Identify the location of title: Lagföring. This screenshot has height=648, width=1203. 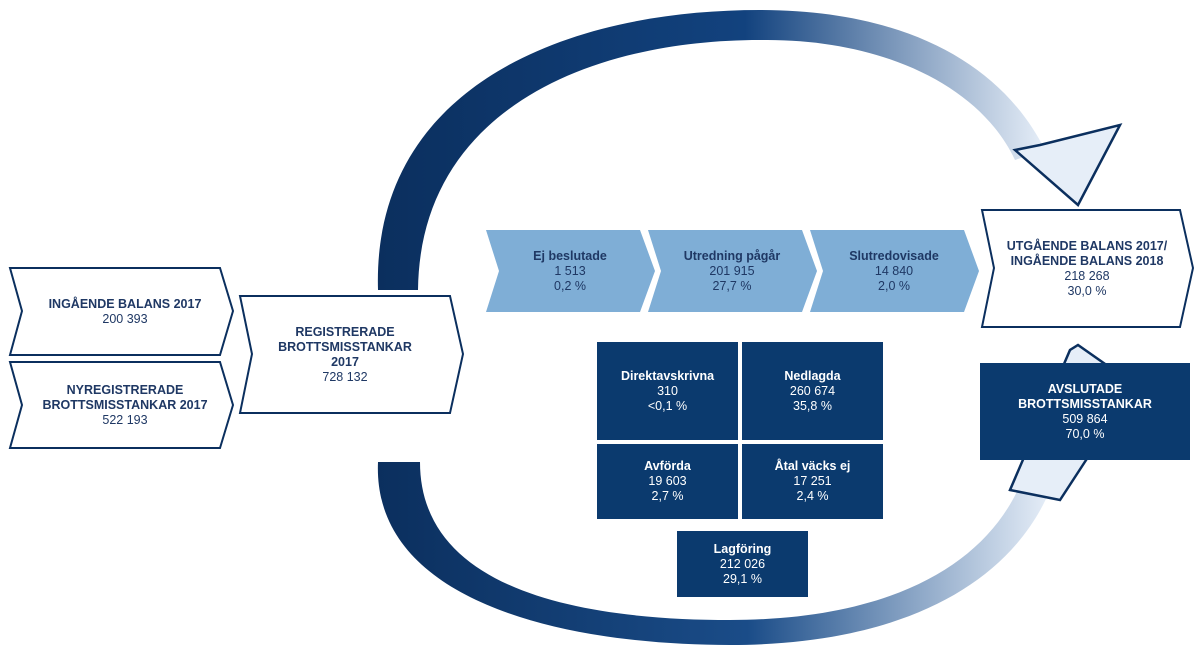
(742, 548).